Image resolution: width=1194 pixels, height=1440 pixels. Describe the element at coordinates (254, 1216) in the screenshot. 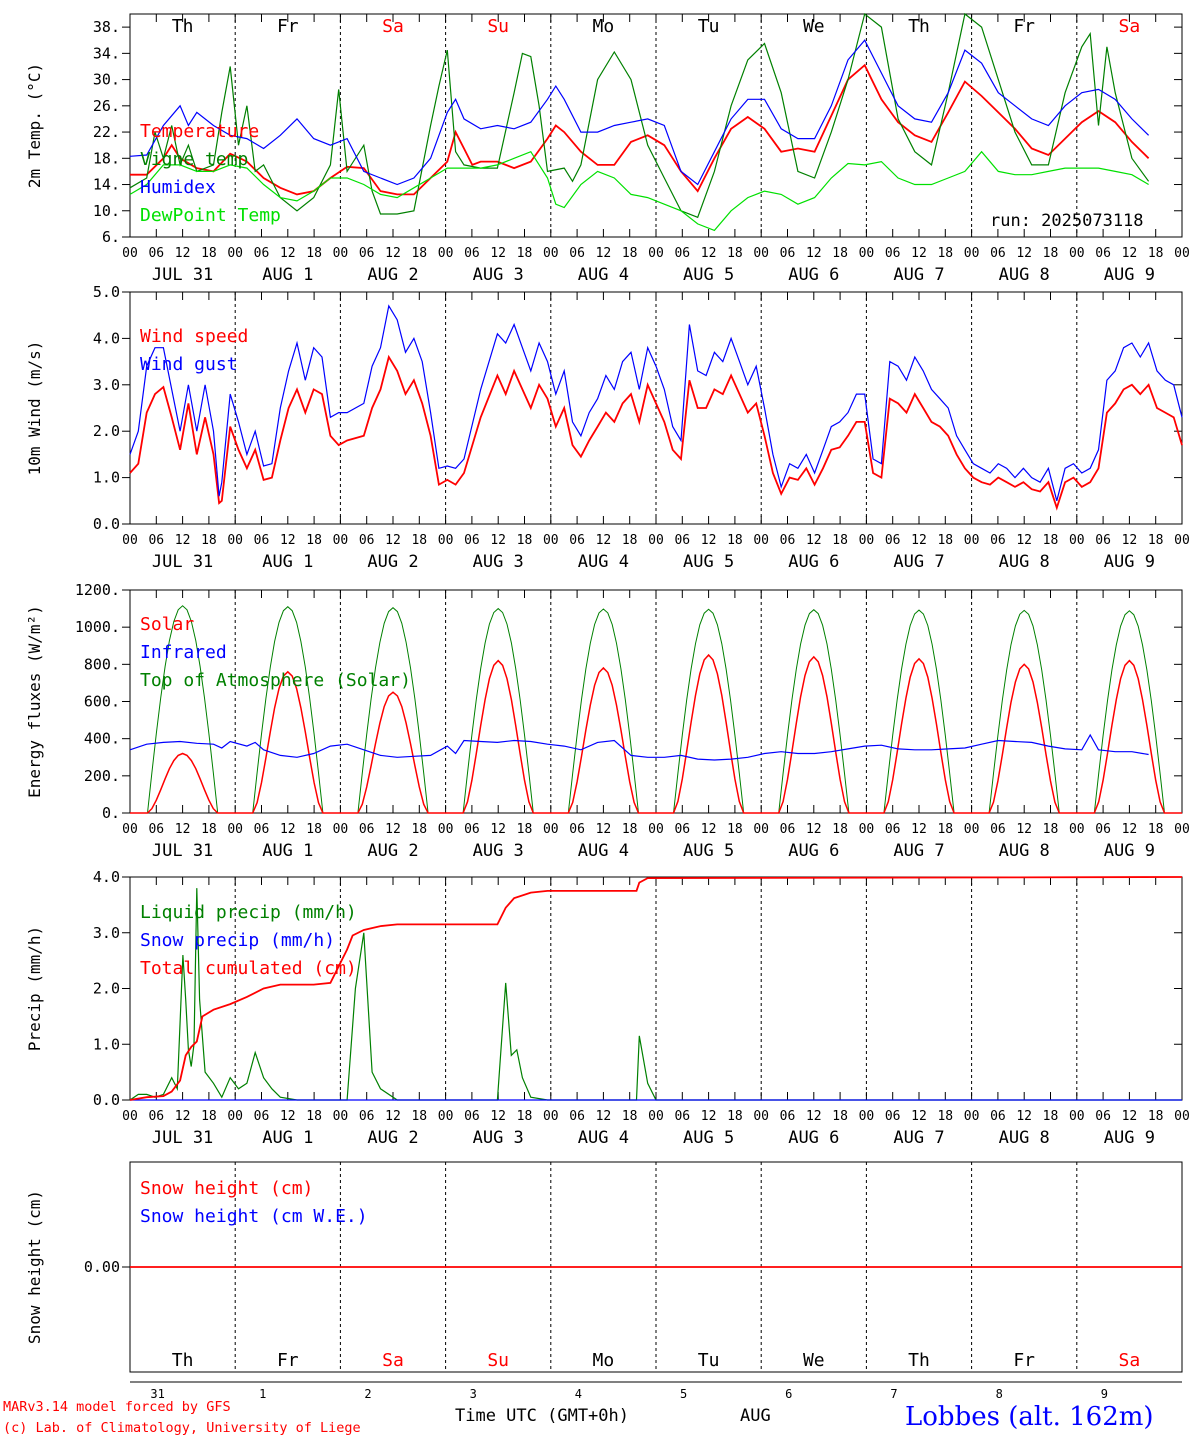

I see `legend-entry: Snow height (cm W.E.)` at that location.